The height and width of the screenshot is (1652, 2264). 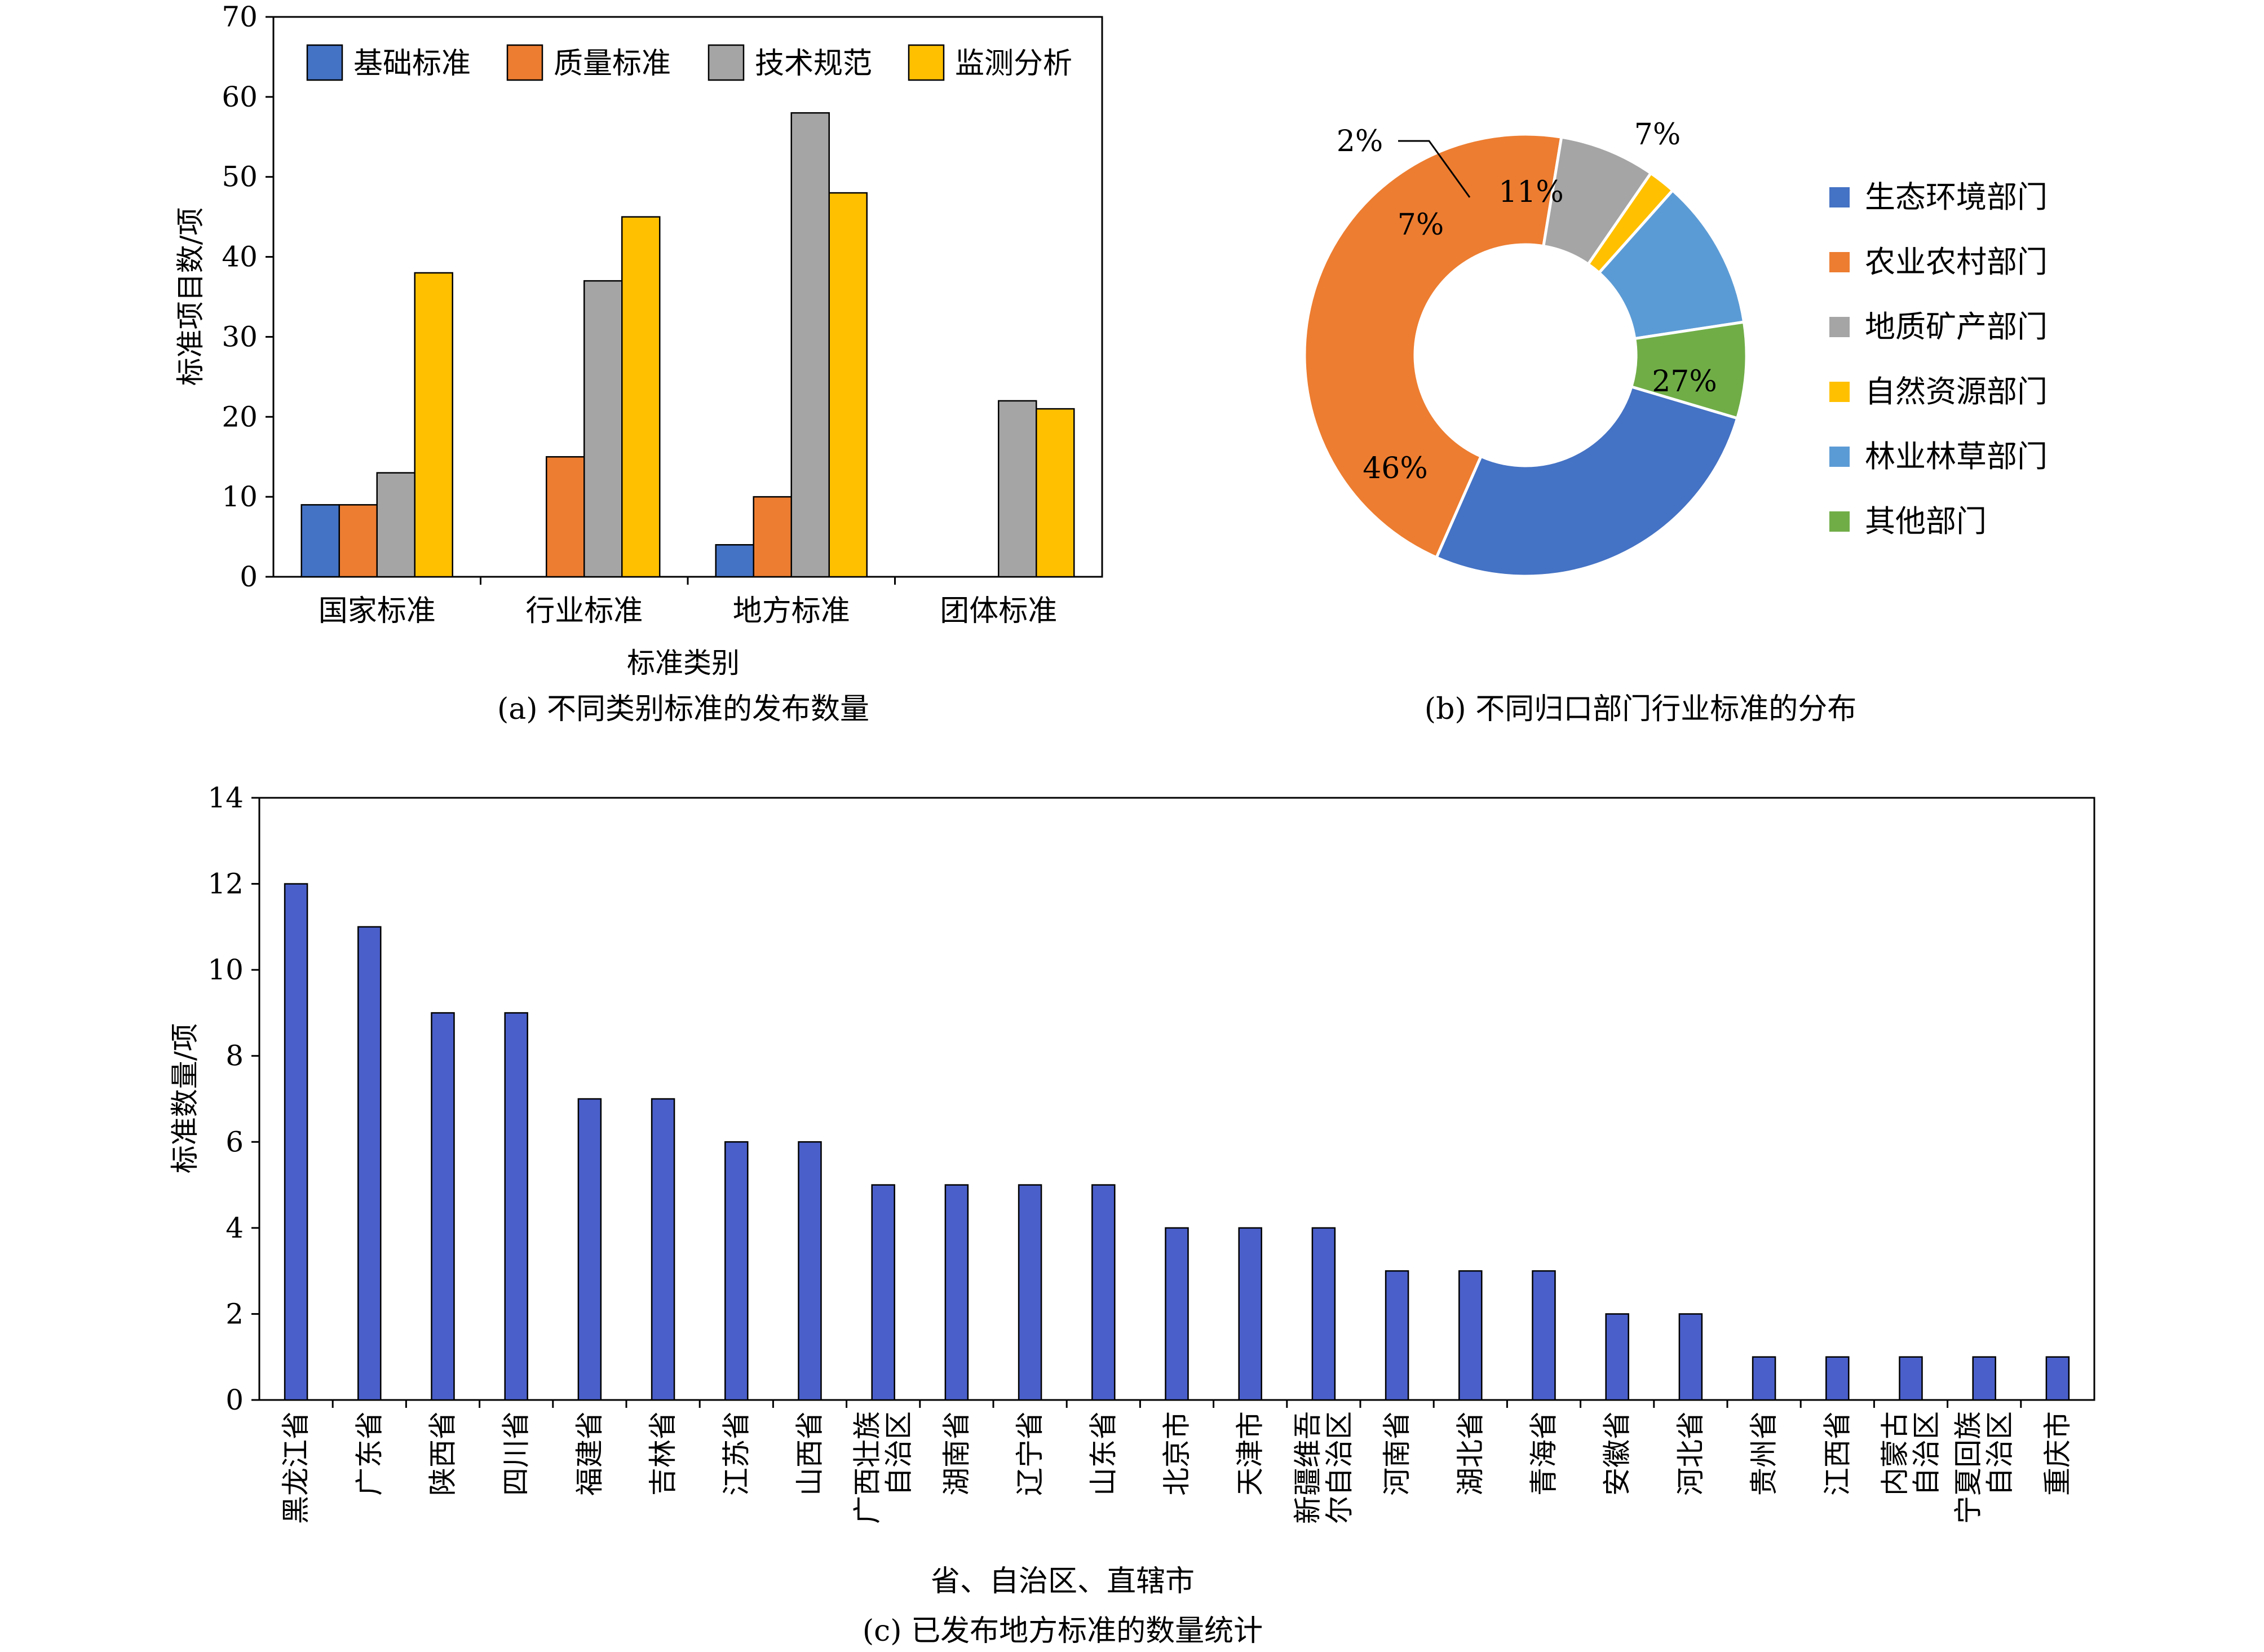 I want to click on panel-c-category-label: 重庆市, so click(x=2058, y=1453).